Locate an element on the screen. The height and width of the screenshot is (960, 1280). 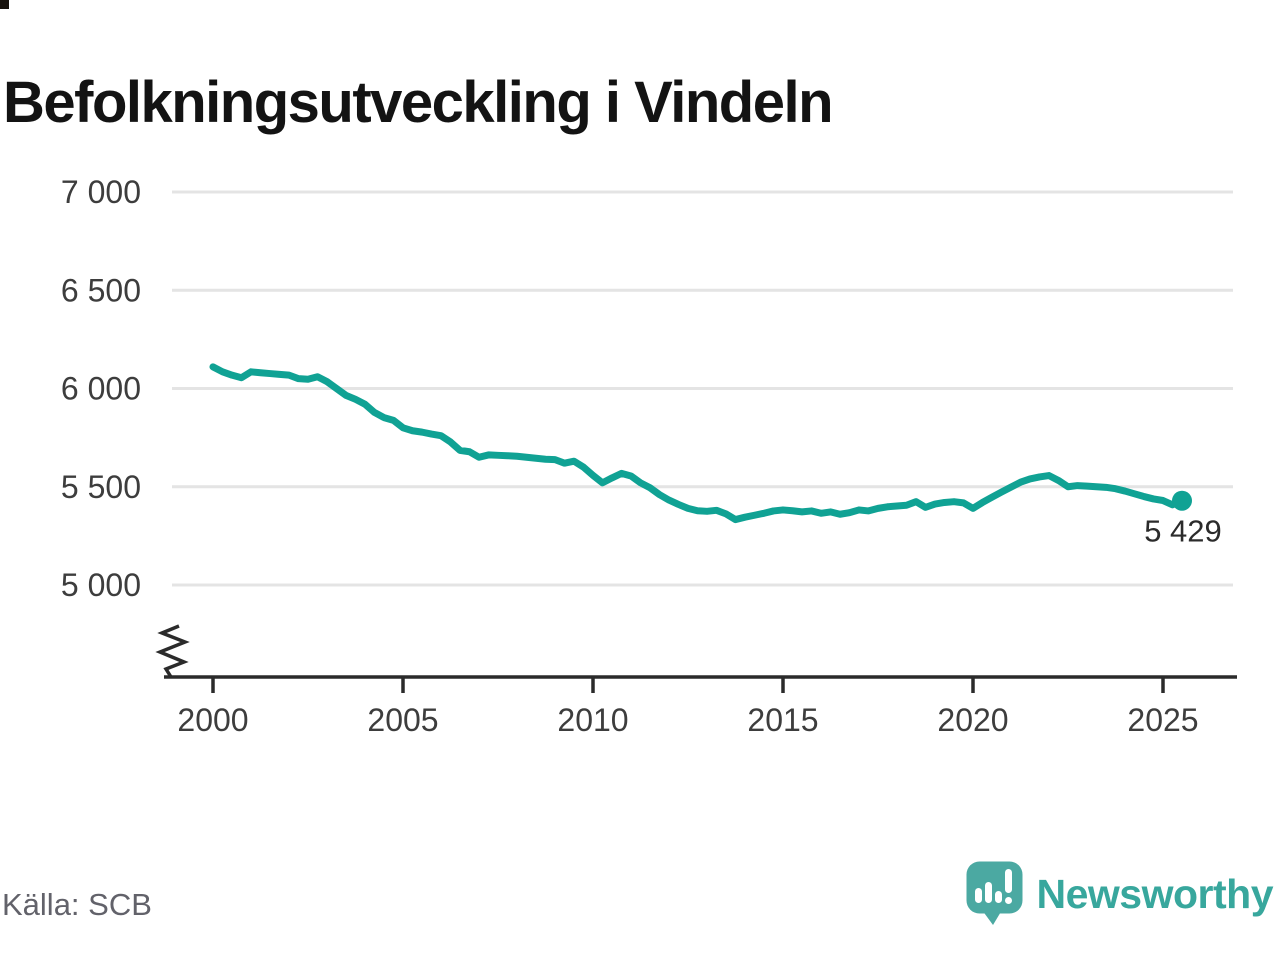
last-point-marker is located at coordinates (1182, 500).